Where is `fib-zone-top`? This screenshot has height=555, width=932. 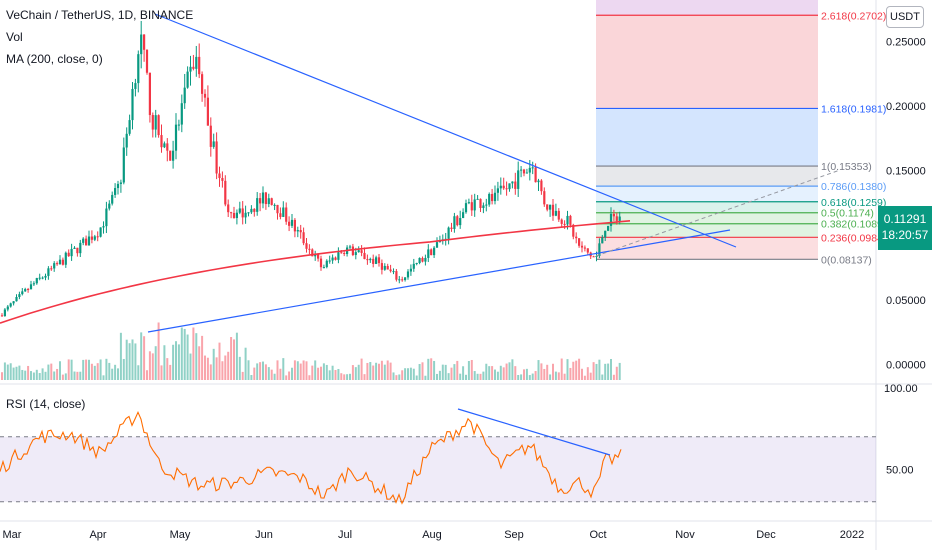
fib-zone-top is located at coordinates (707, 8).